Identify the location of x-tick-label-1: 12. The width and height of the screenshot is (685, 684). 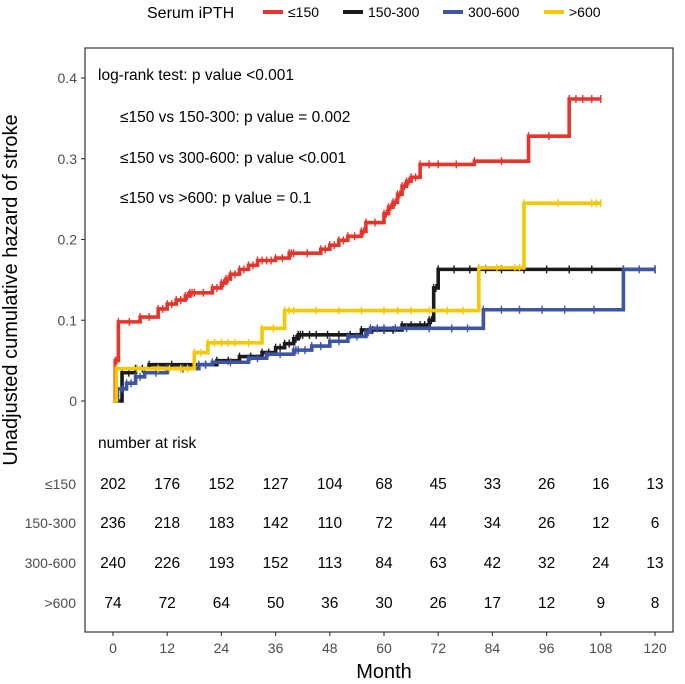
(167, 648).